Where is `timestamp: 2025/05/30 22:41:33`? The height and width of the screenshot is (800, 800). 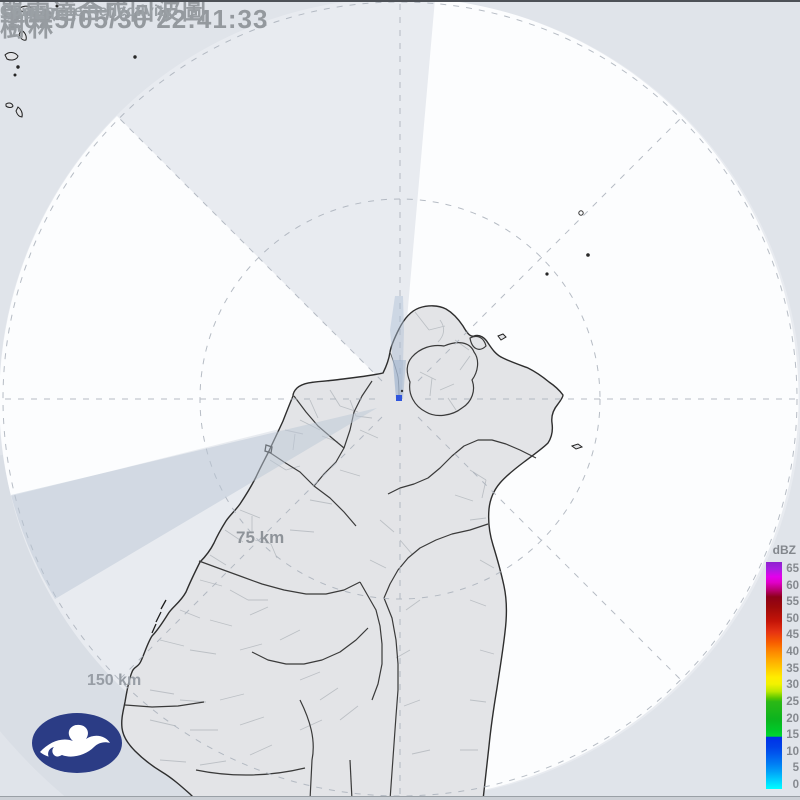
timestamp: 2025/05/30 22:41:33 is located at coordinates (138, 19).